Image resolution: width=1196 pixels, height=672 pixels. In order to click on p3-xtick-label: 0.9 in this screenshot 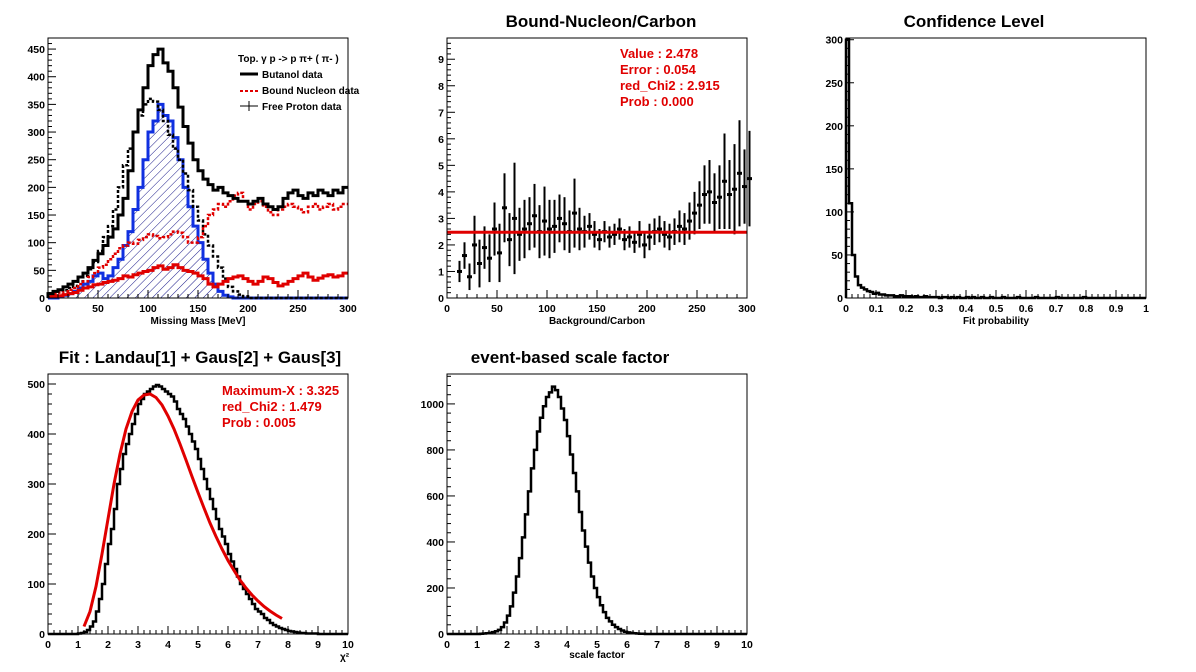, I will do `click(1116, 309)`.